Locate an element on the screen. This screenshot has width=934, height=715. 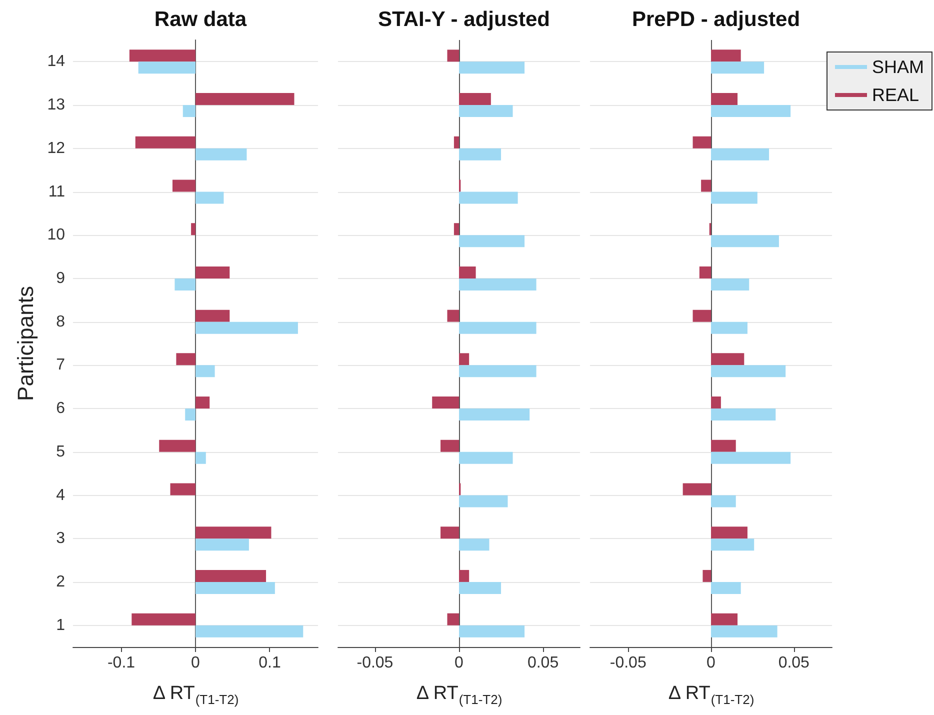
chart-title: STAI-Y - adjusted is located at coordinates (464, 19).